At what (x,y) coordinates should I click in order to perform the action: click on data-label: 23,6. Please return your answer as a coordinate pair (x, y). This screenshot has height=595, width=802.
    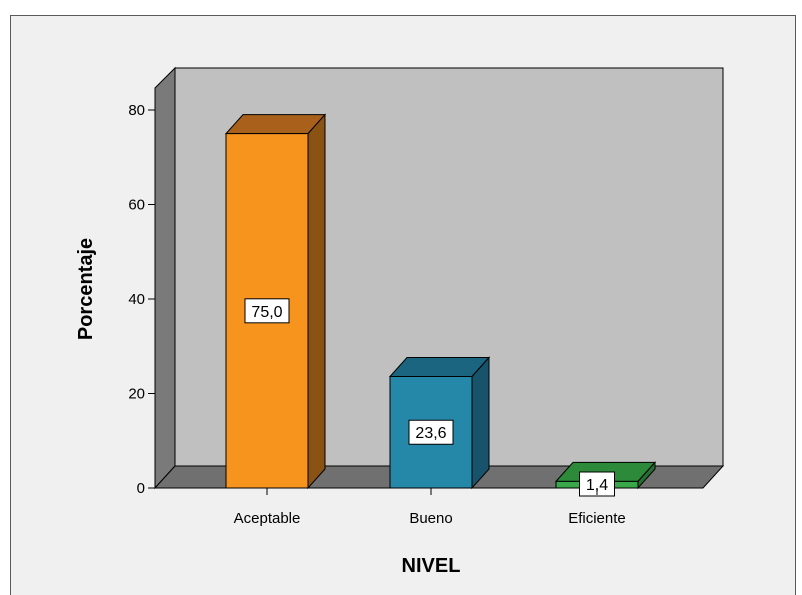
    Looking at the image, I should click on (430, 433).